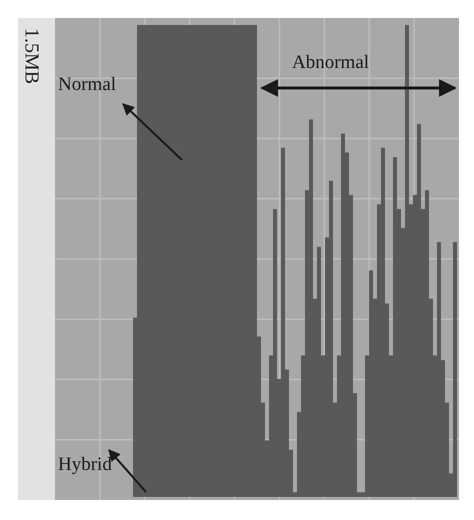 Image resolution: width=474 pixels, height=520 pixels. What do you see at coordinates (31, 56) in the screenshot?
I see `y-axis-title: 1.5MB` at bounding box center [31, 56].